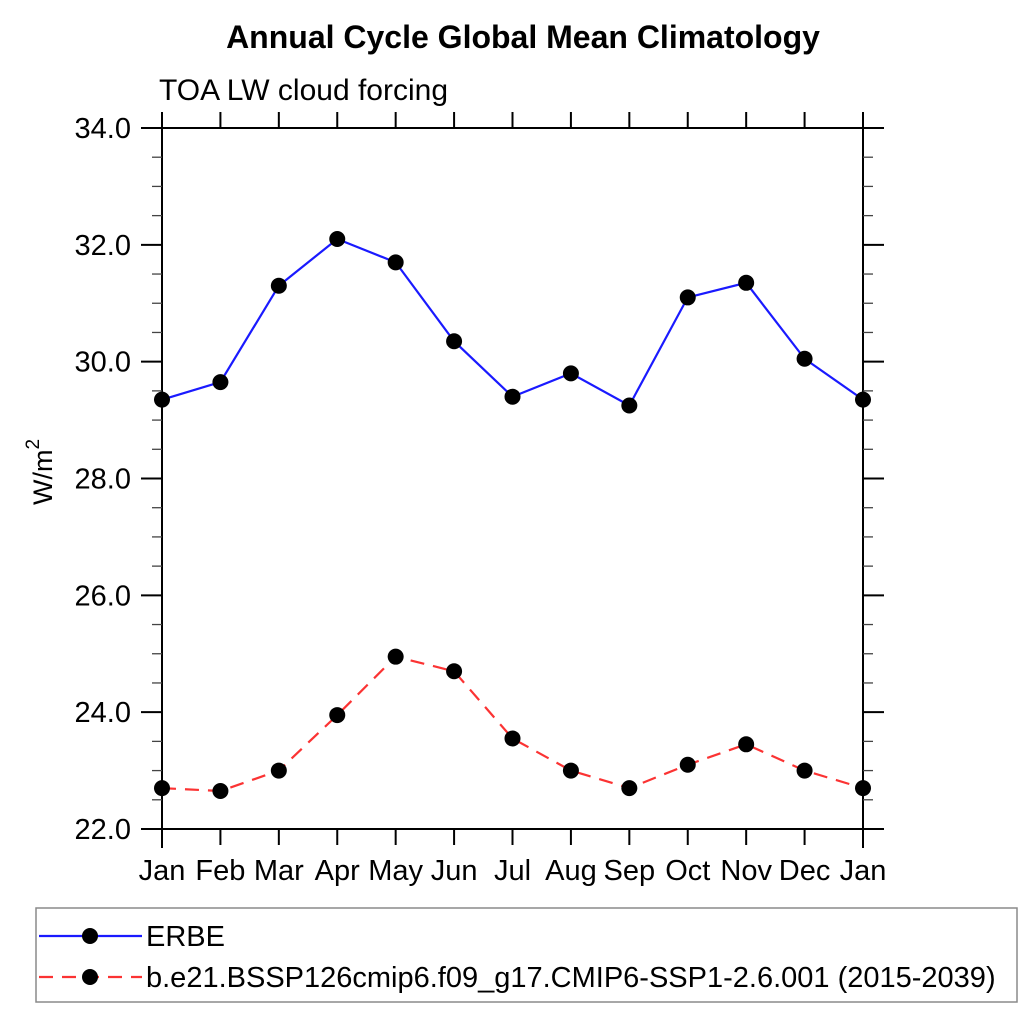 This screenshot has width=1024, height=1029. Describe the element at coordinates (303, 90) in the screenshot. I see `chart-subtitle: TOA LW cloud forcing` at that location.